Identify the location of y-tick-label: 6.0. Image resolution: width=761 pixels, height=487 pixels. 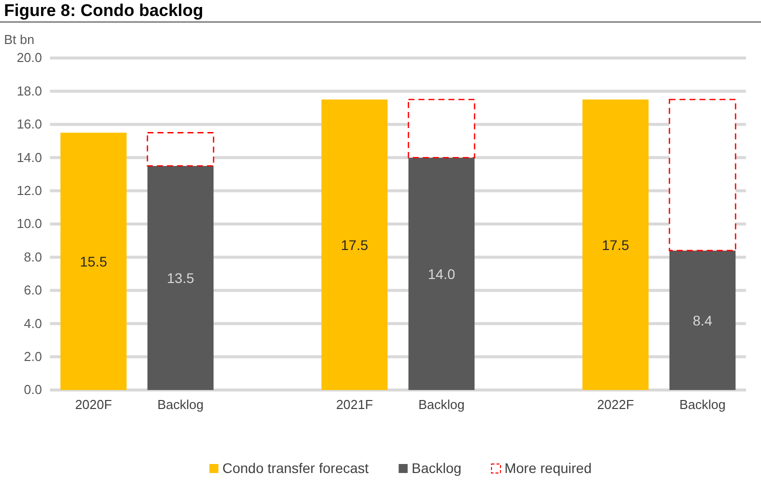
(33, 290).